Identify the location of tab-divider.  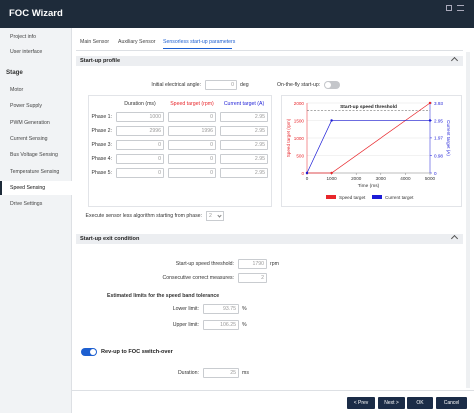
(269, 50).